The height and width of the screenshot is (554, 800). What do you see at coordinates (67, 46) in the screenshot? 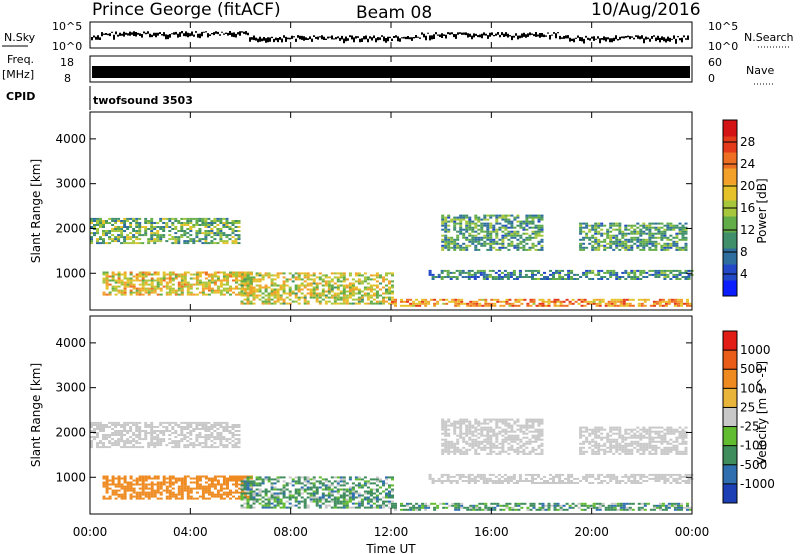
I see `nsky-tick-low: 10^0` at bounding box center [67, 46].